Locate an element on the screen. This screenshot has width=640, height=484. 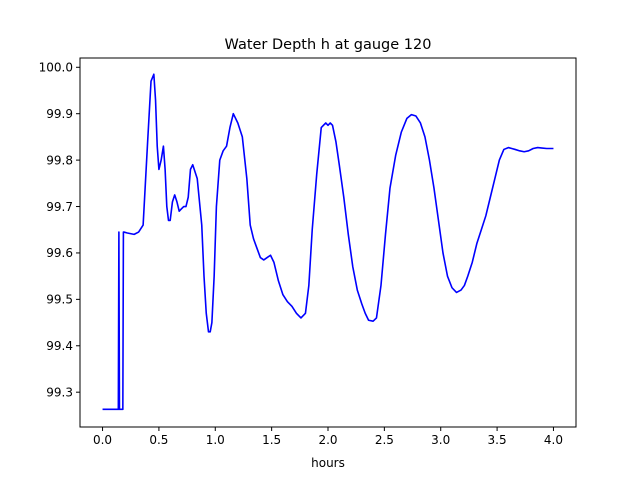
x-tick-label: 0.0 is located at coordinates (102, 440).